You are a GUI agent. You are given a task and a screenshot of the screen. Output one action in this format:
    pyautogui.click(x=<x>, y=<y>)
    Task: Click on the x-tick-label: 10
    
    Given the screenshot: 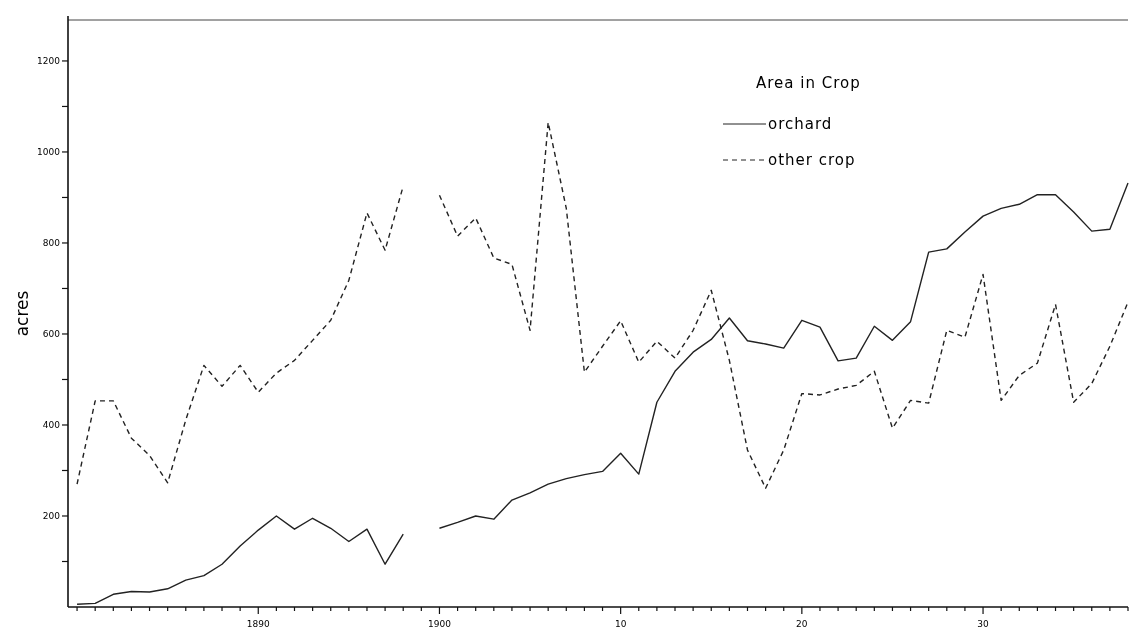 What is the action you would take?
    pyautogui.click(x=620, y=624)
    